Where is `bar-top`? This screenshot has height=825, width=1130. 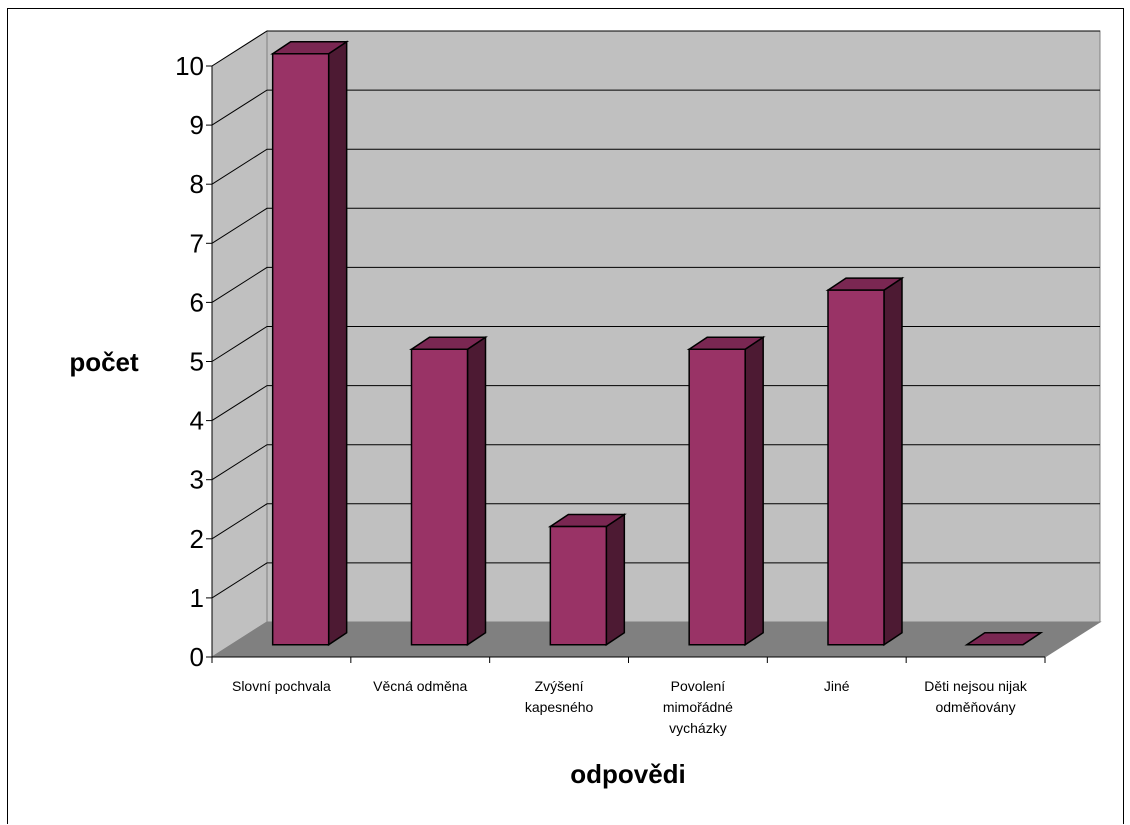 bar-top is located at coordinates (1004, 639).